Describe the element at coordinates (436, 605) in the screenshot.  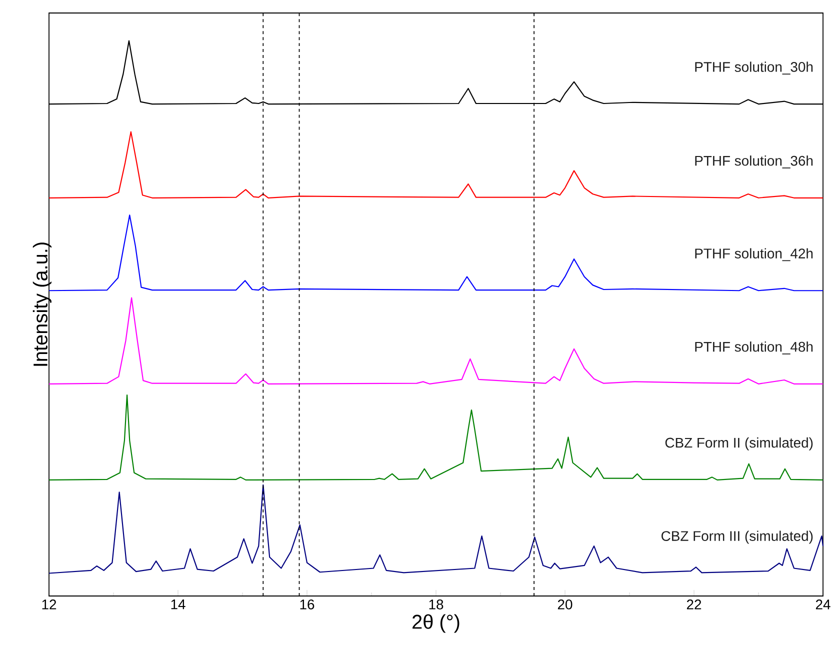
I see `x-tick-label: 18` at that location.